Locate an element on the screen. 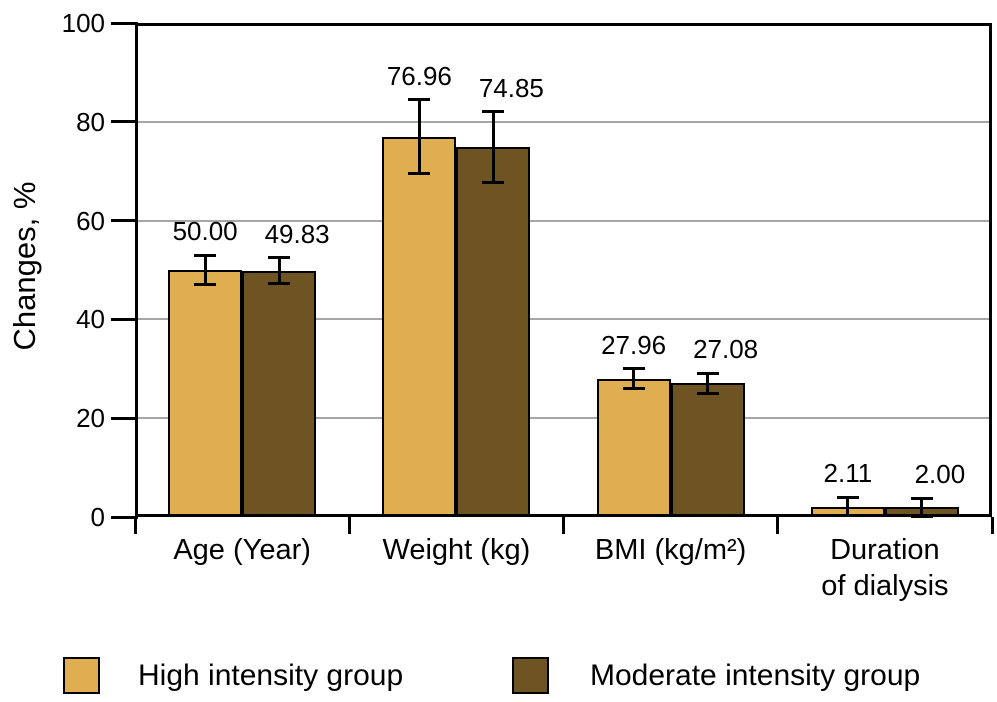 Image resolution: width=997 pixels, height=702 pixels. value-label-moderate-intensity-group-age-year: 49.83 is located at coordinates (297, 233).